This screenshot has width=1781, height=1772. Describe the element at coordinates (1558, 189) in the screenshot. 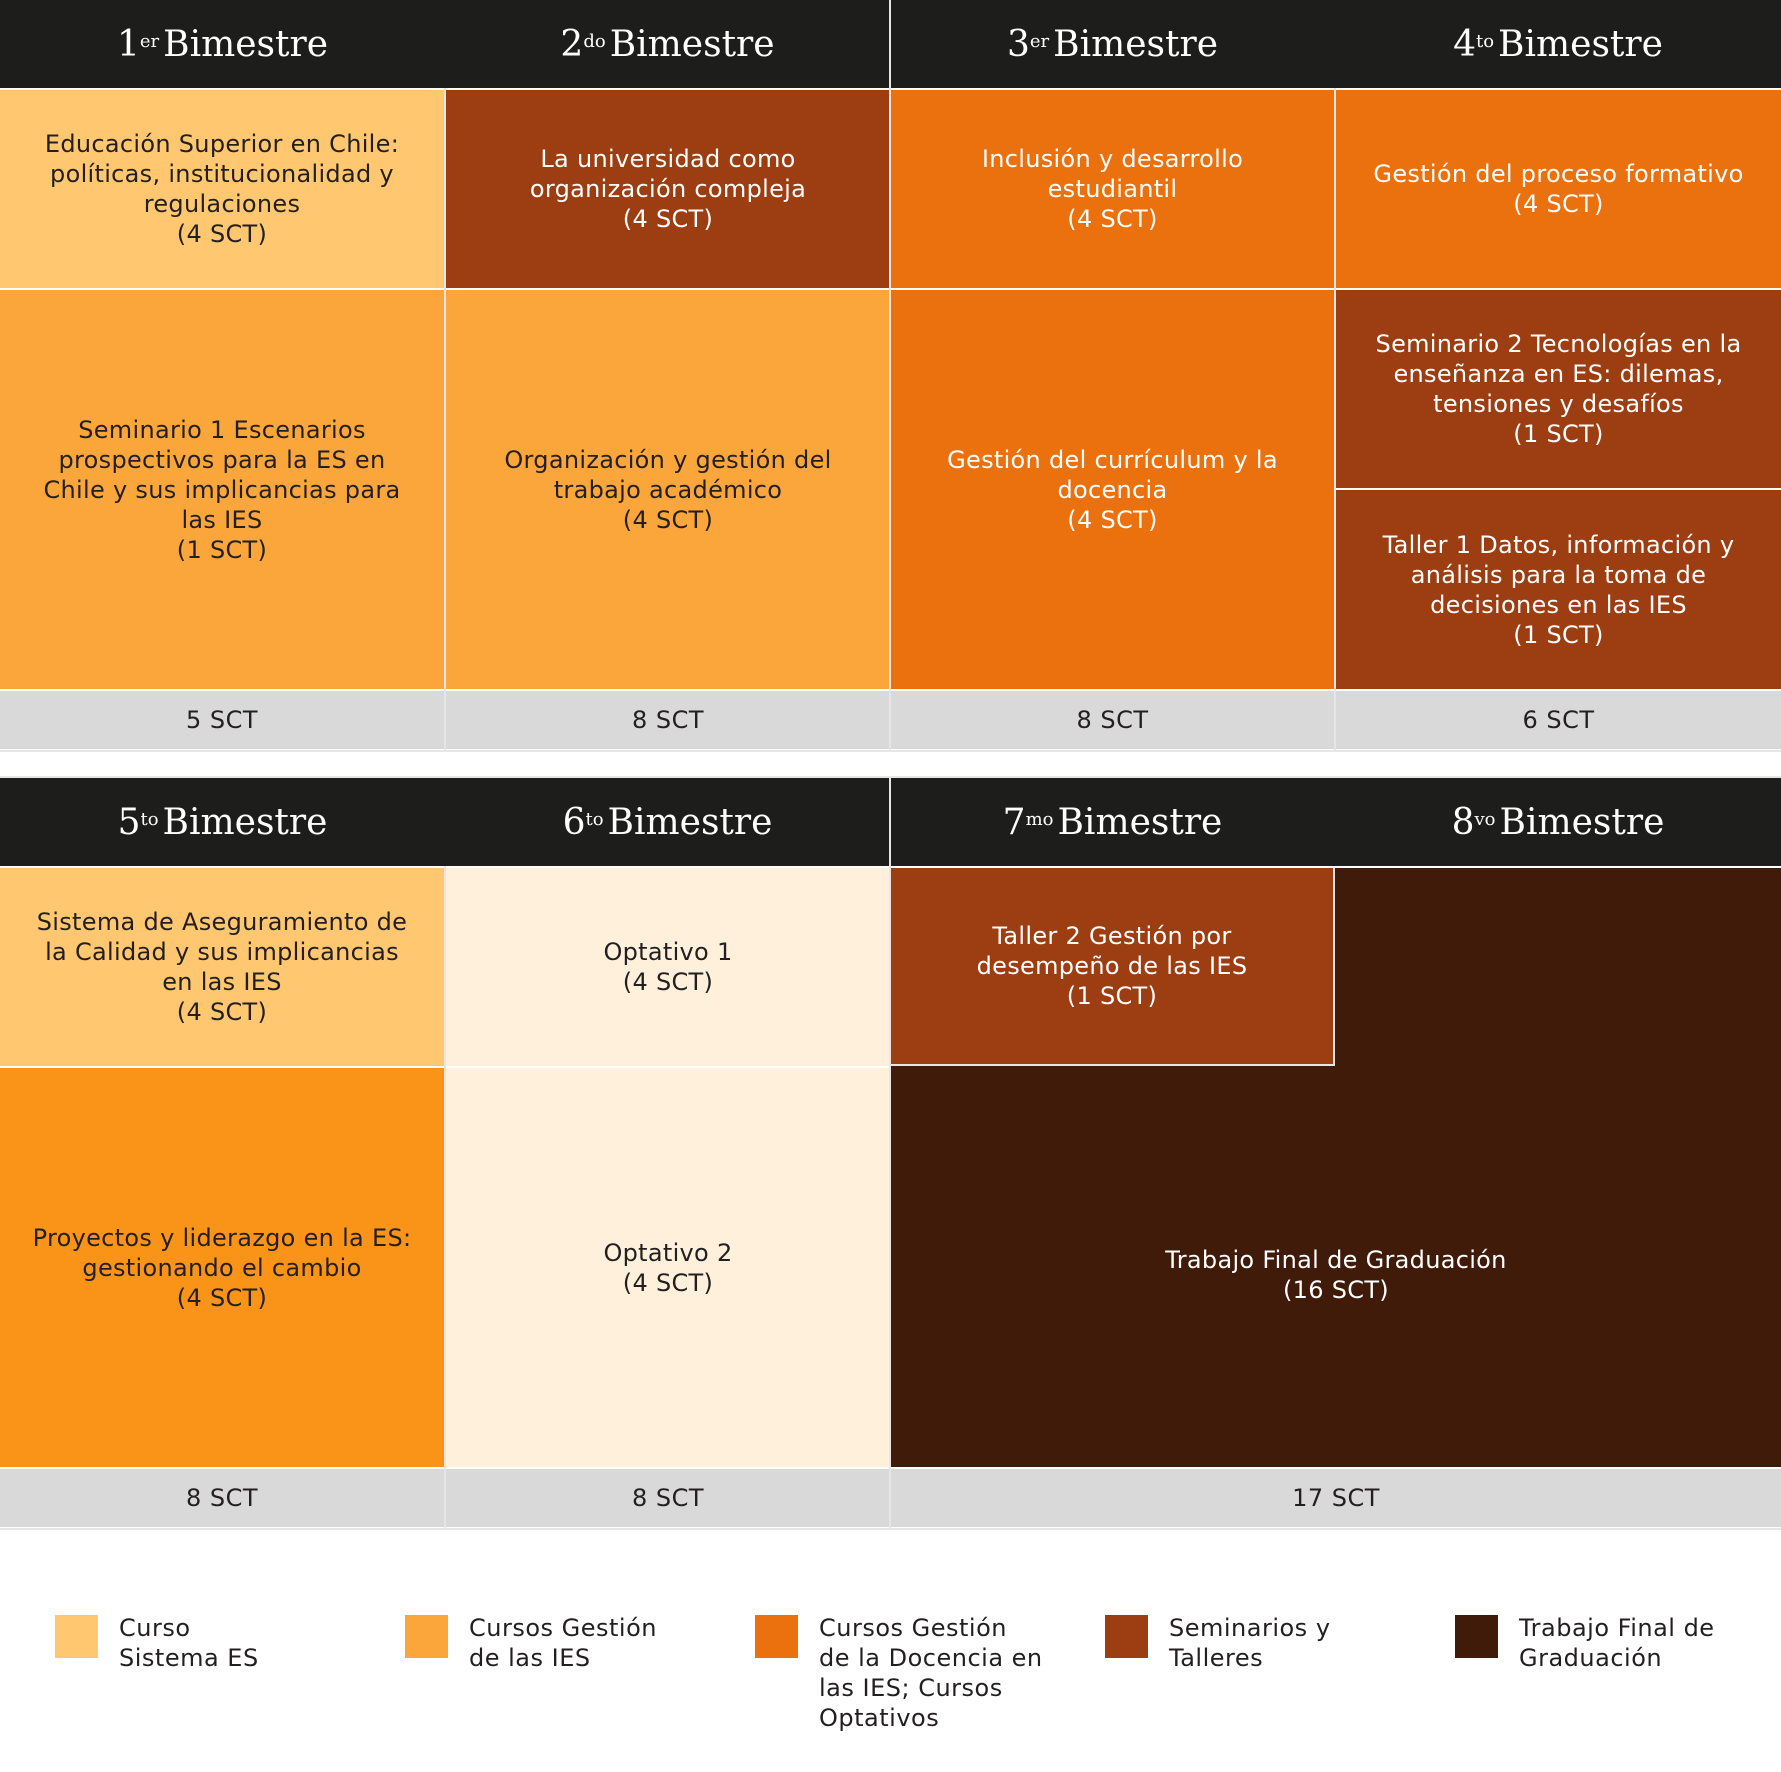

I see `course-gestion-proceso-formativo: Gestión del proceso formativo (4 SCT)` at that location.